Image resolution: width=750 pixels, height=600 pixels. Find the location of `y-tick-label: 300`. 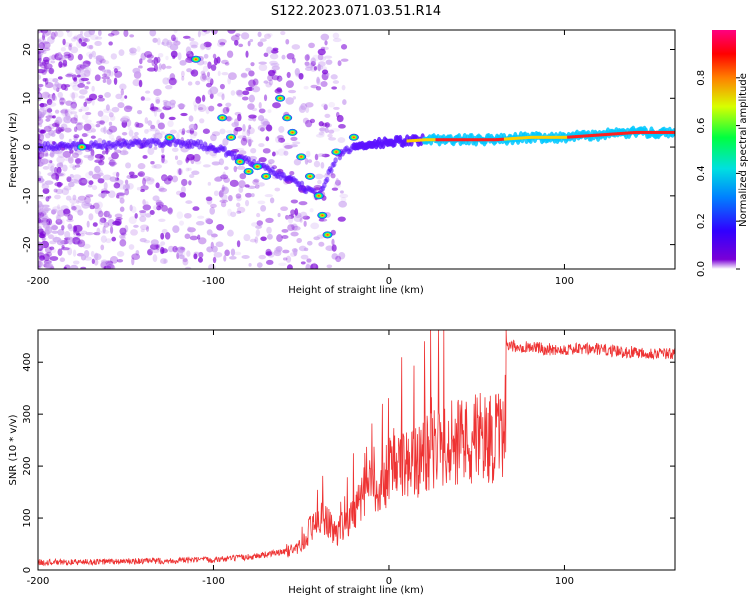

y-tick-label: 300 is located at coordinates (27, 414).